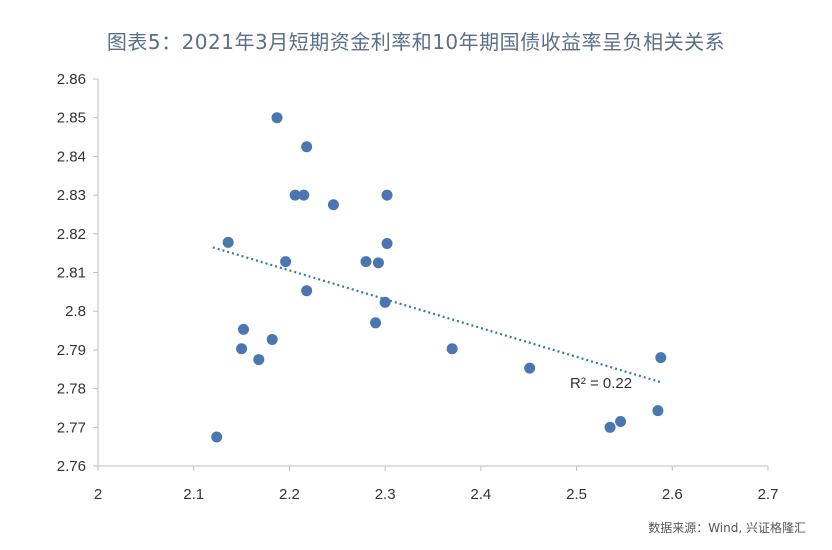  I want to click on r2-label: R² = 0.22, so click(601, 383).